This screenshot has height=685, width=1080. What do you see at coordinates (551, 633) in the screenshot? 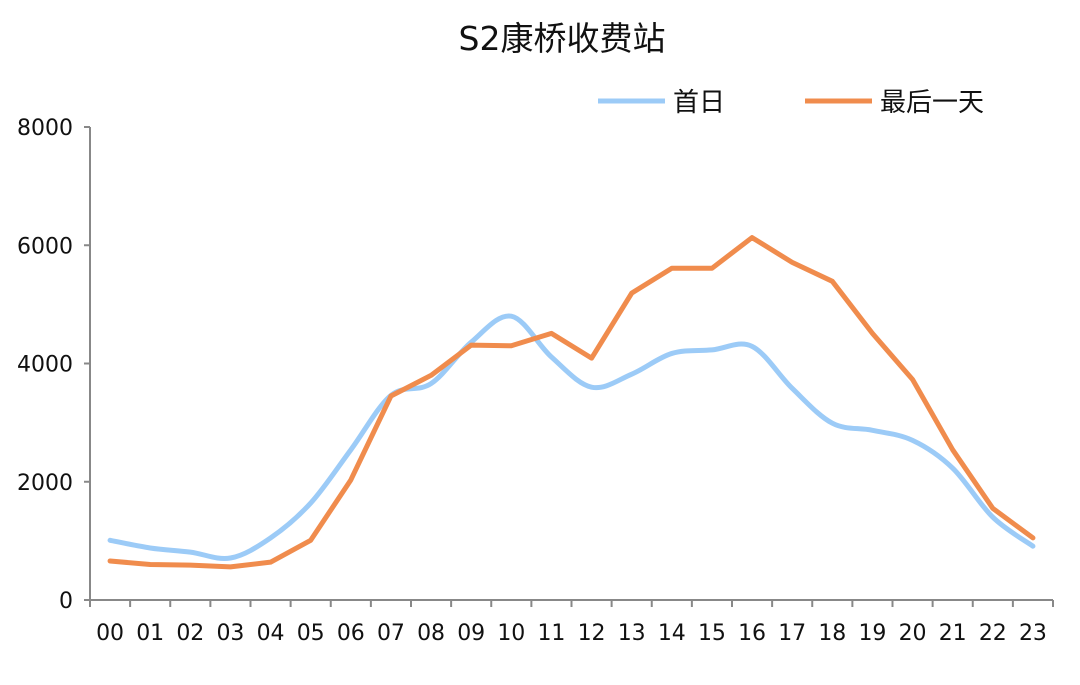
I see `x-tick-label: 11` at bounding box center [551, 633].